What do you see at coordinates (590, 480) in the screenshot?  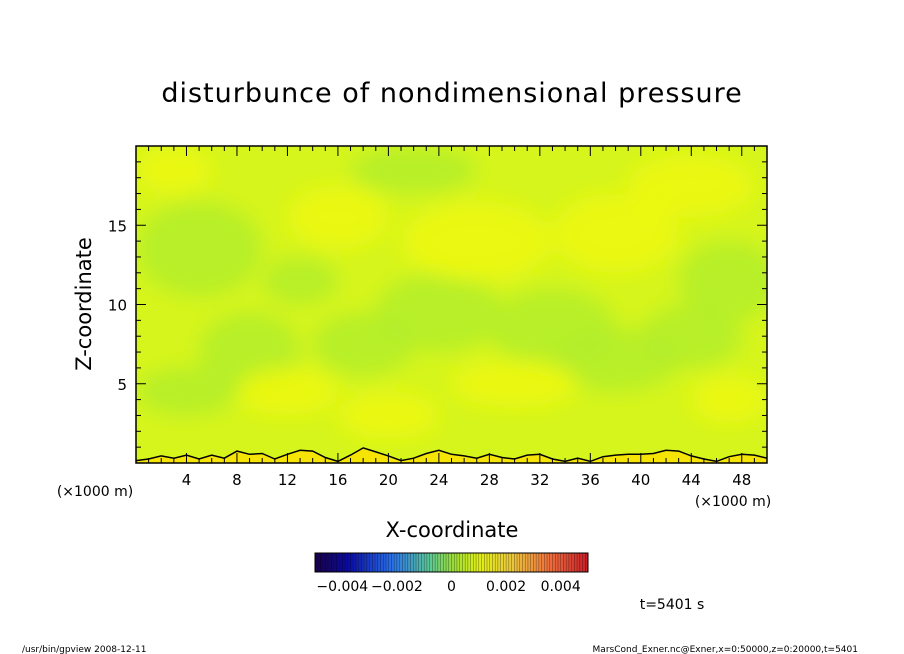 I see `x-tick-label: 36` at bounding box center [590, 480].